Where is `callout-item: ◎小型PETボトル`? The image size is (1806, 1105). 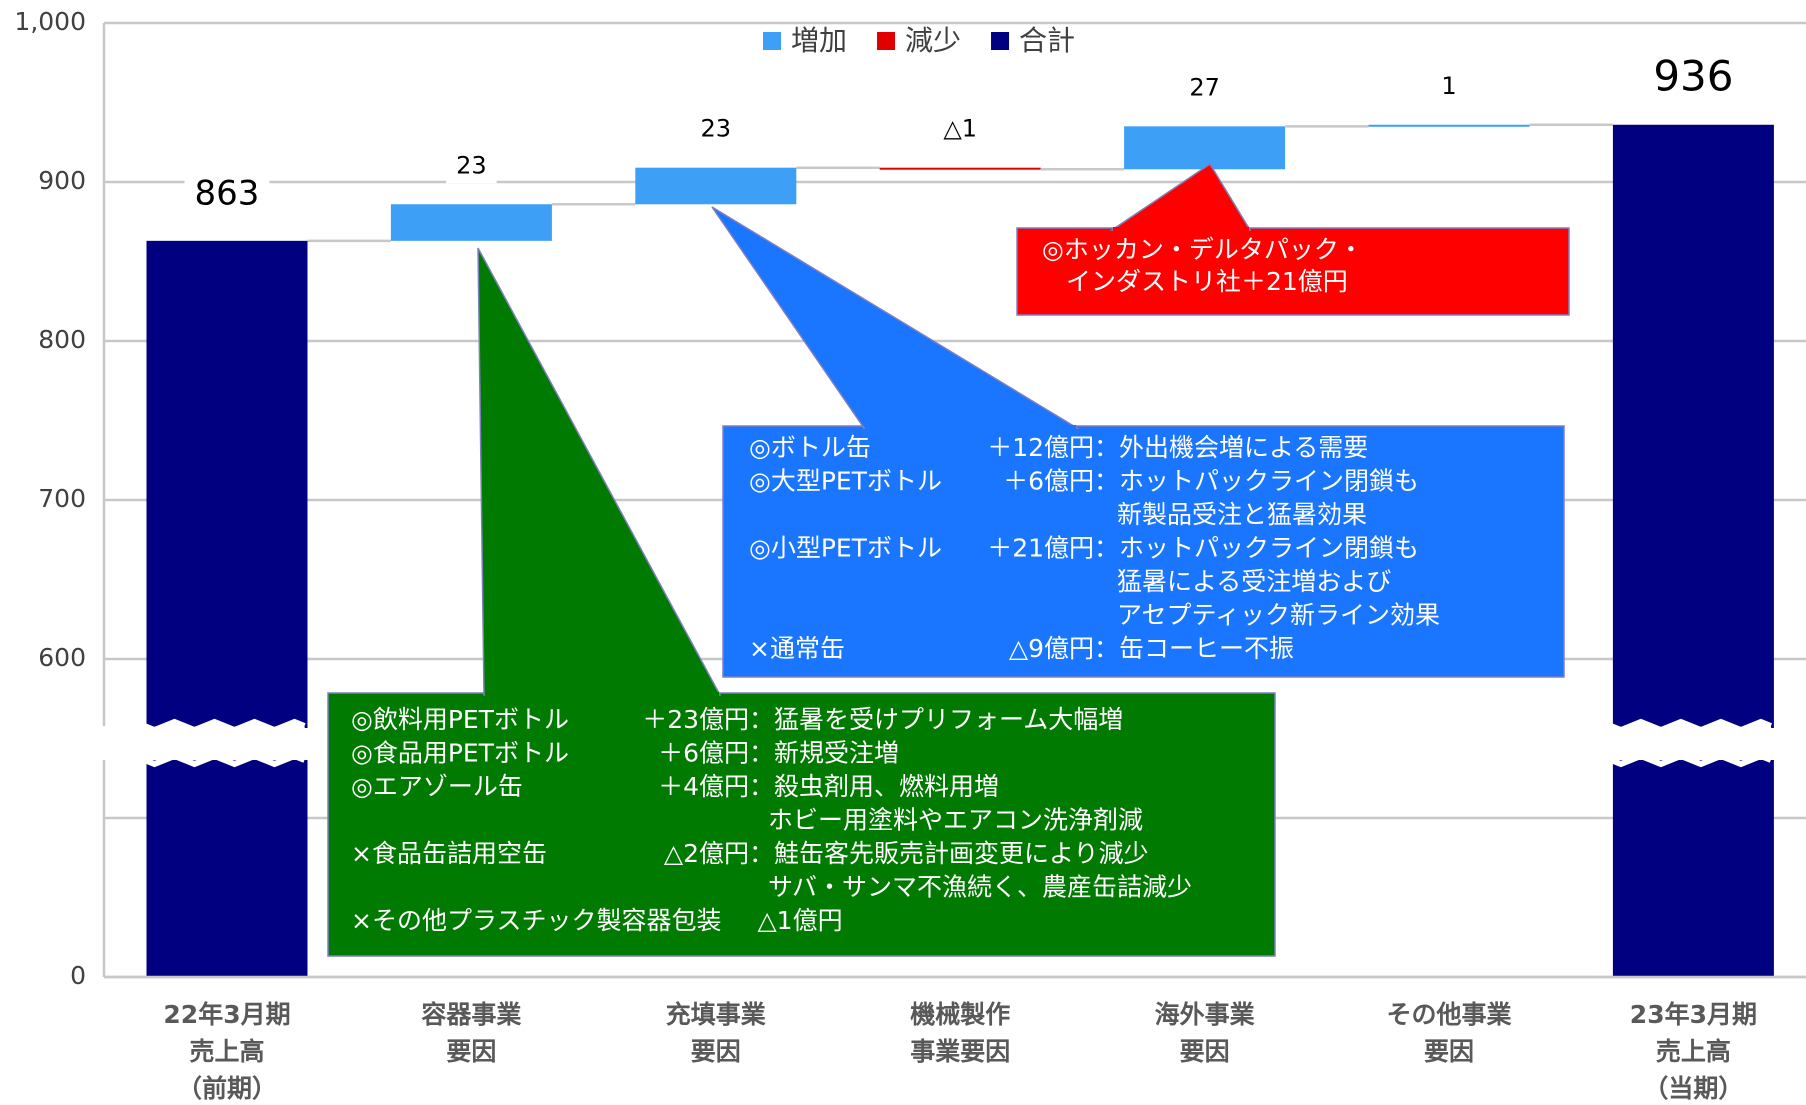 callout-item: ◎小型PETボトル is located at coordinates (845, 548).